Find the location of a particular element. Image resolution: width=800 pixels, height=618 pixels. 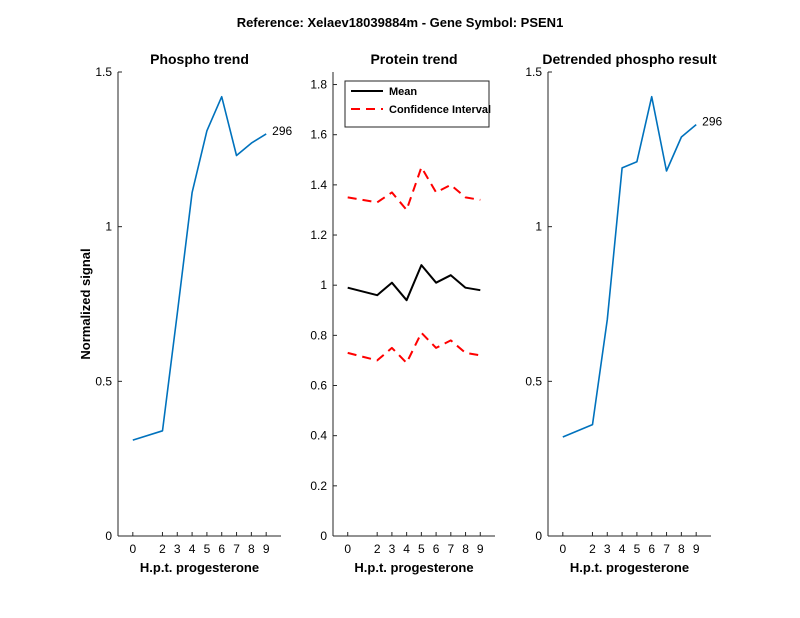

y-tick-label: 0.2 is located at coordinates (318, 486).